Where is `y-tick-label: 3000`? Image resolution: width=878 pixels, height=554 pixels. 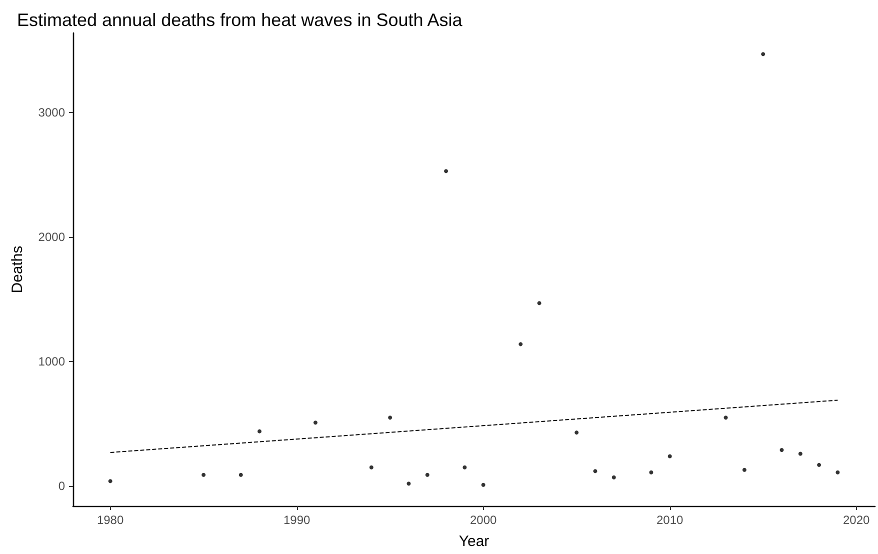 y-tick-label: 3000 is located at coordinates (52, 113).